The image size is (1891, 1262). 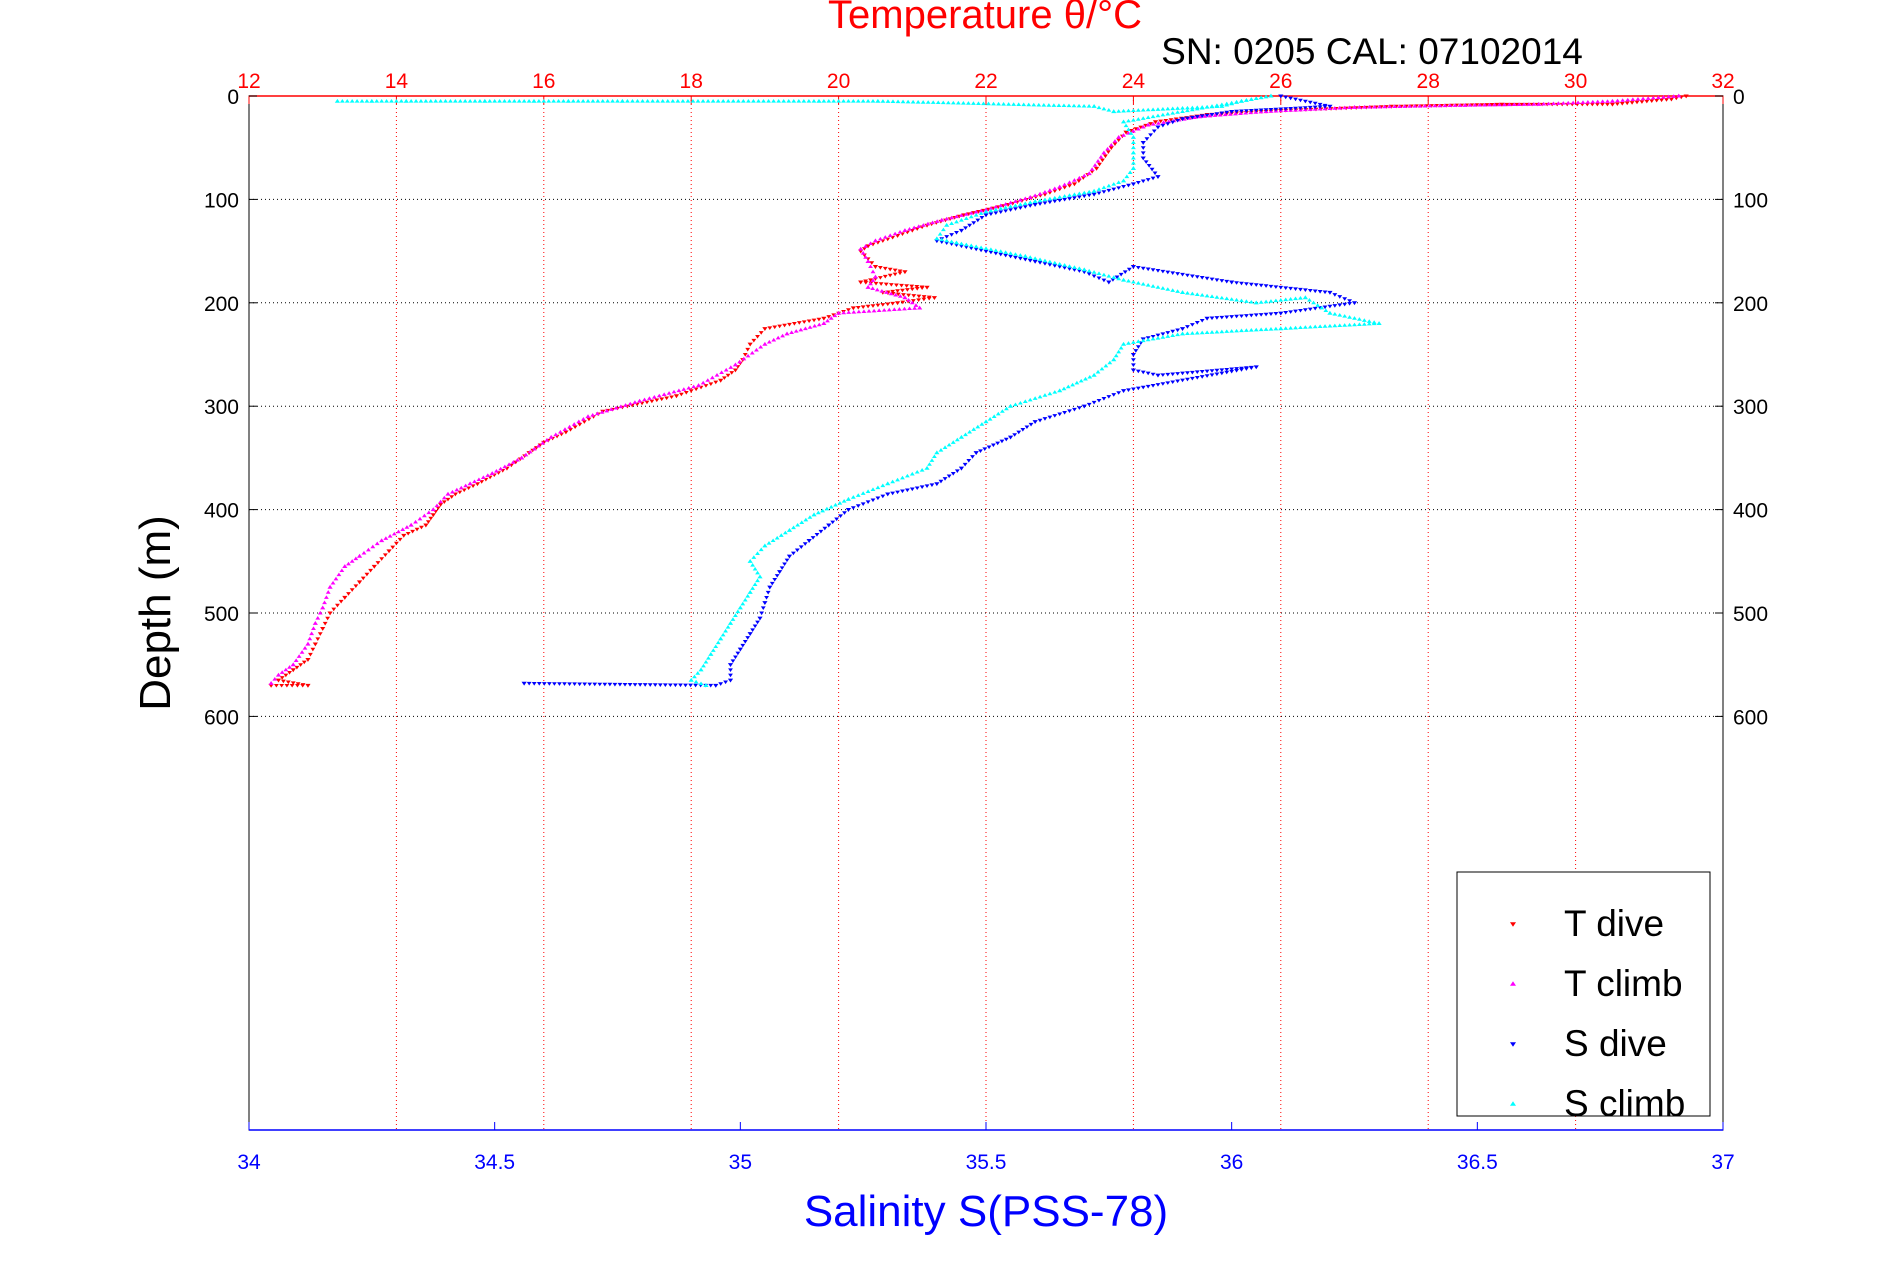 I want to click on depth-tick-label-right: 300, so click(x=1750, y=407).